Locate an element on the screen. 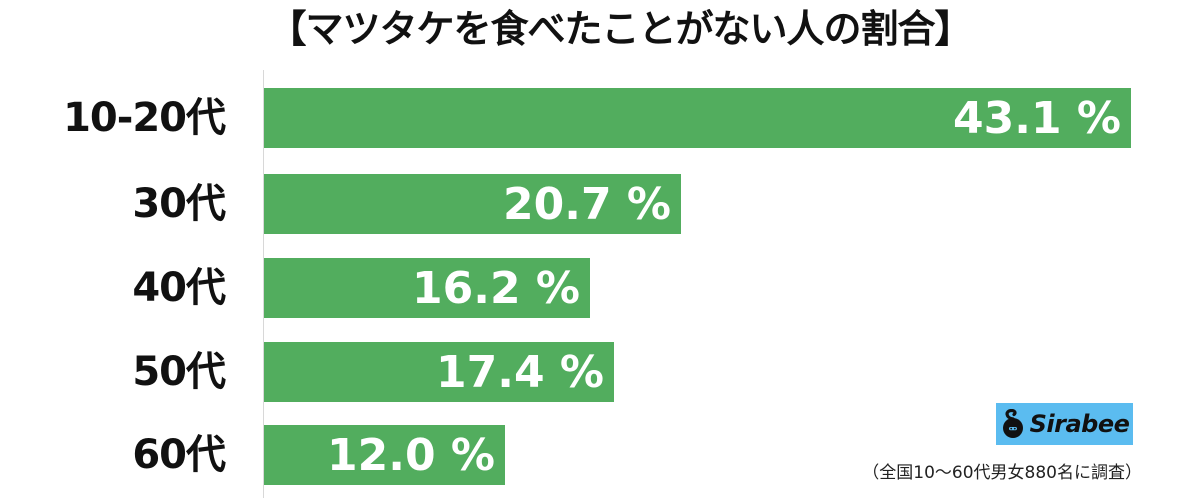 The image size is (1200, 498). bar-row: 60代 12.0 % is located at coordinates (600, 455).